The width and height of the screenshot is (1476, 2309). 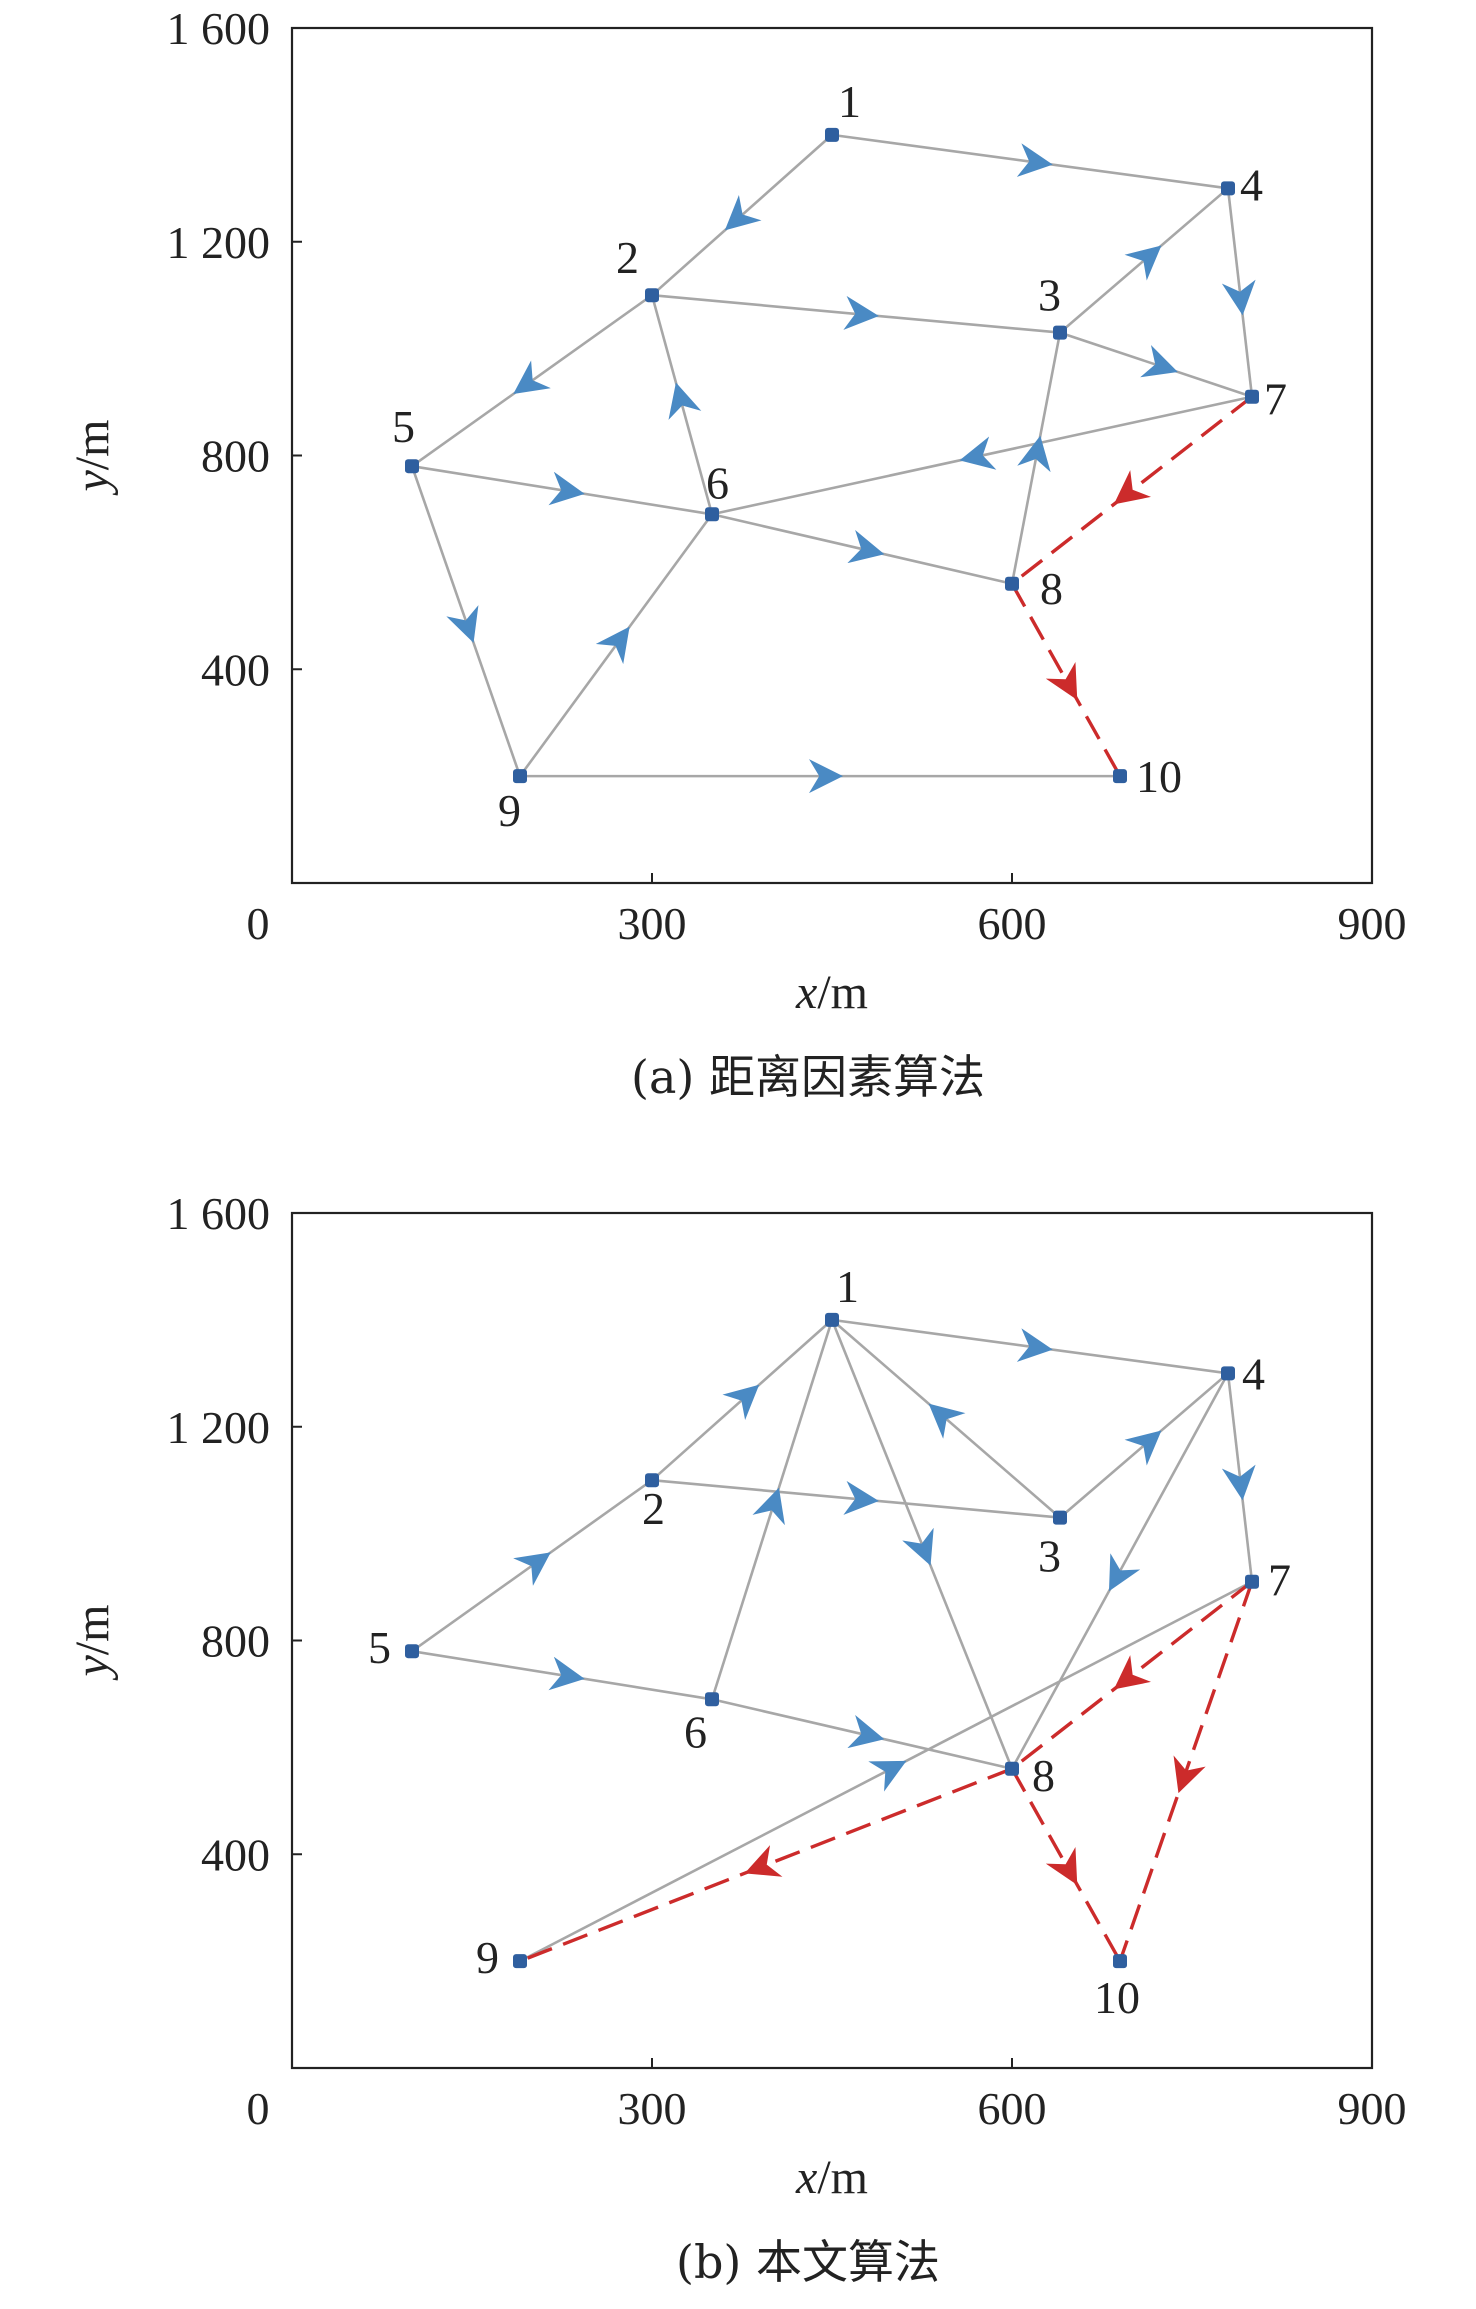 I want to click on x-tick-label: 600, so click(x=1012, y=2108).